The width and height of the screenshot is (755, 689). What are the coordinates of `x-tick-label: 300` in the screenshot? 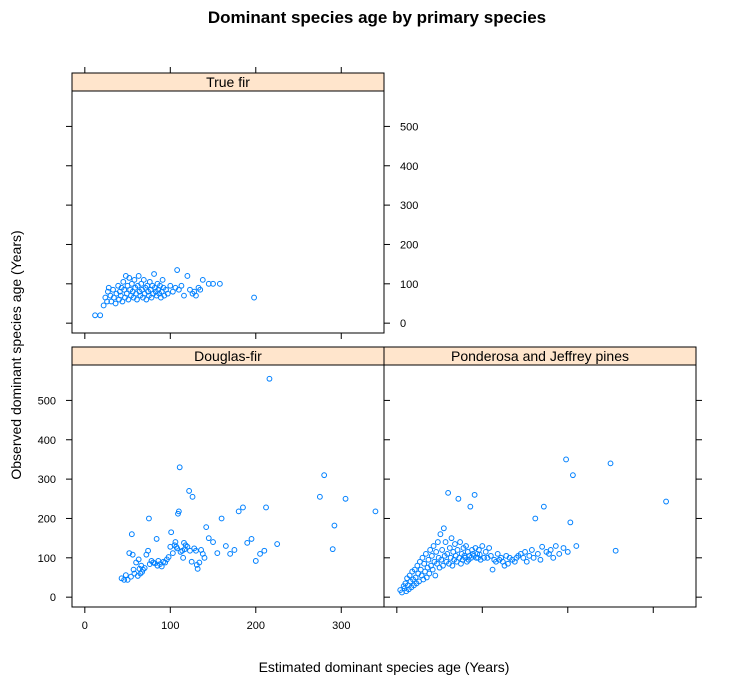 It's located at (341, 626).